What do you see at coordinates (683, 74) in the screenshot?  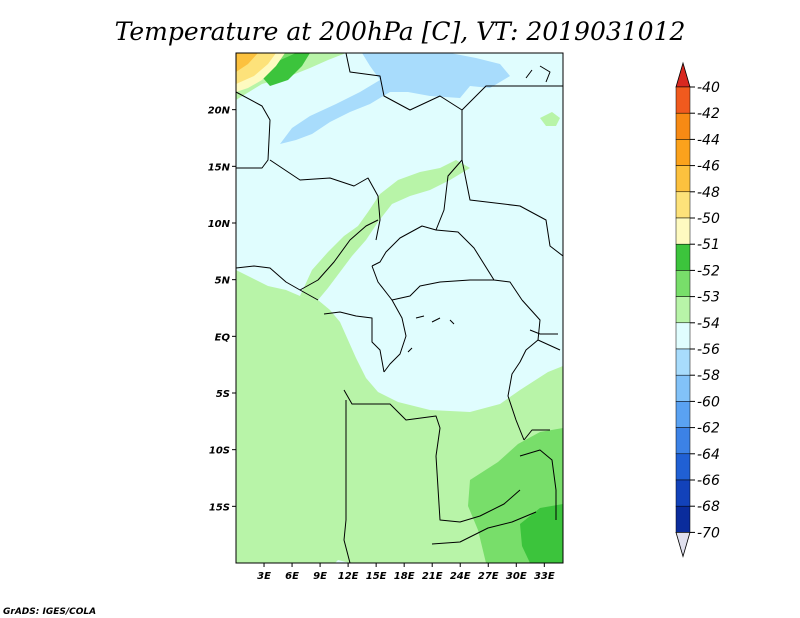 I see `colorbar-top-arrow` at bounding box center [683, 74].